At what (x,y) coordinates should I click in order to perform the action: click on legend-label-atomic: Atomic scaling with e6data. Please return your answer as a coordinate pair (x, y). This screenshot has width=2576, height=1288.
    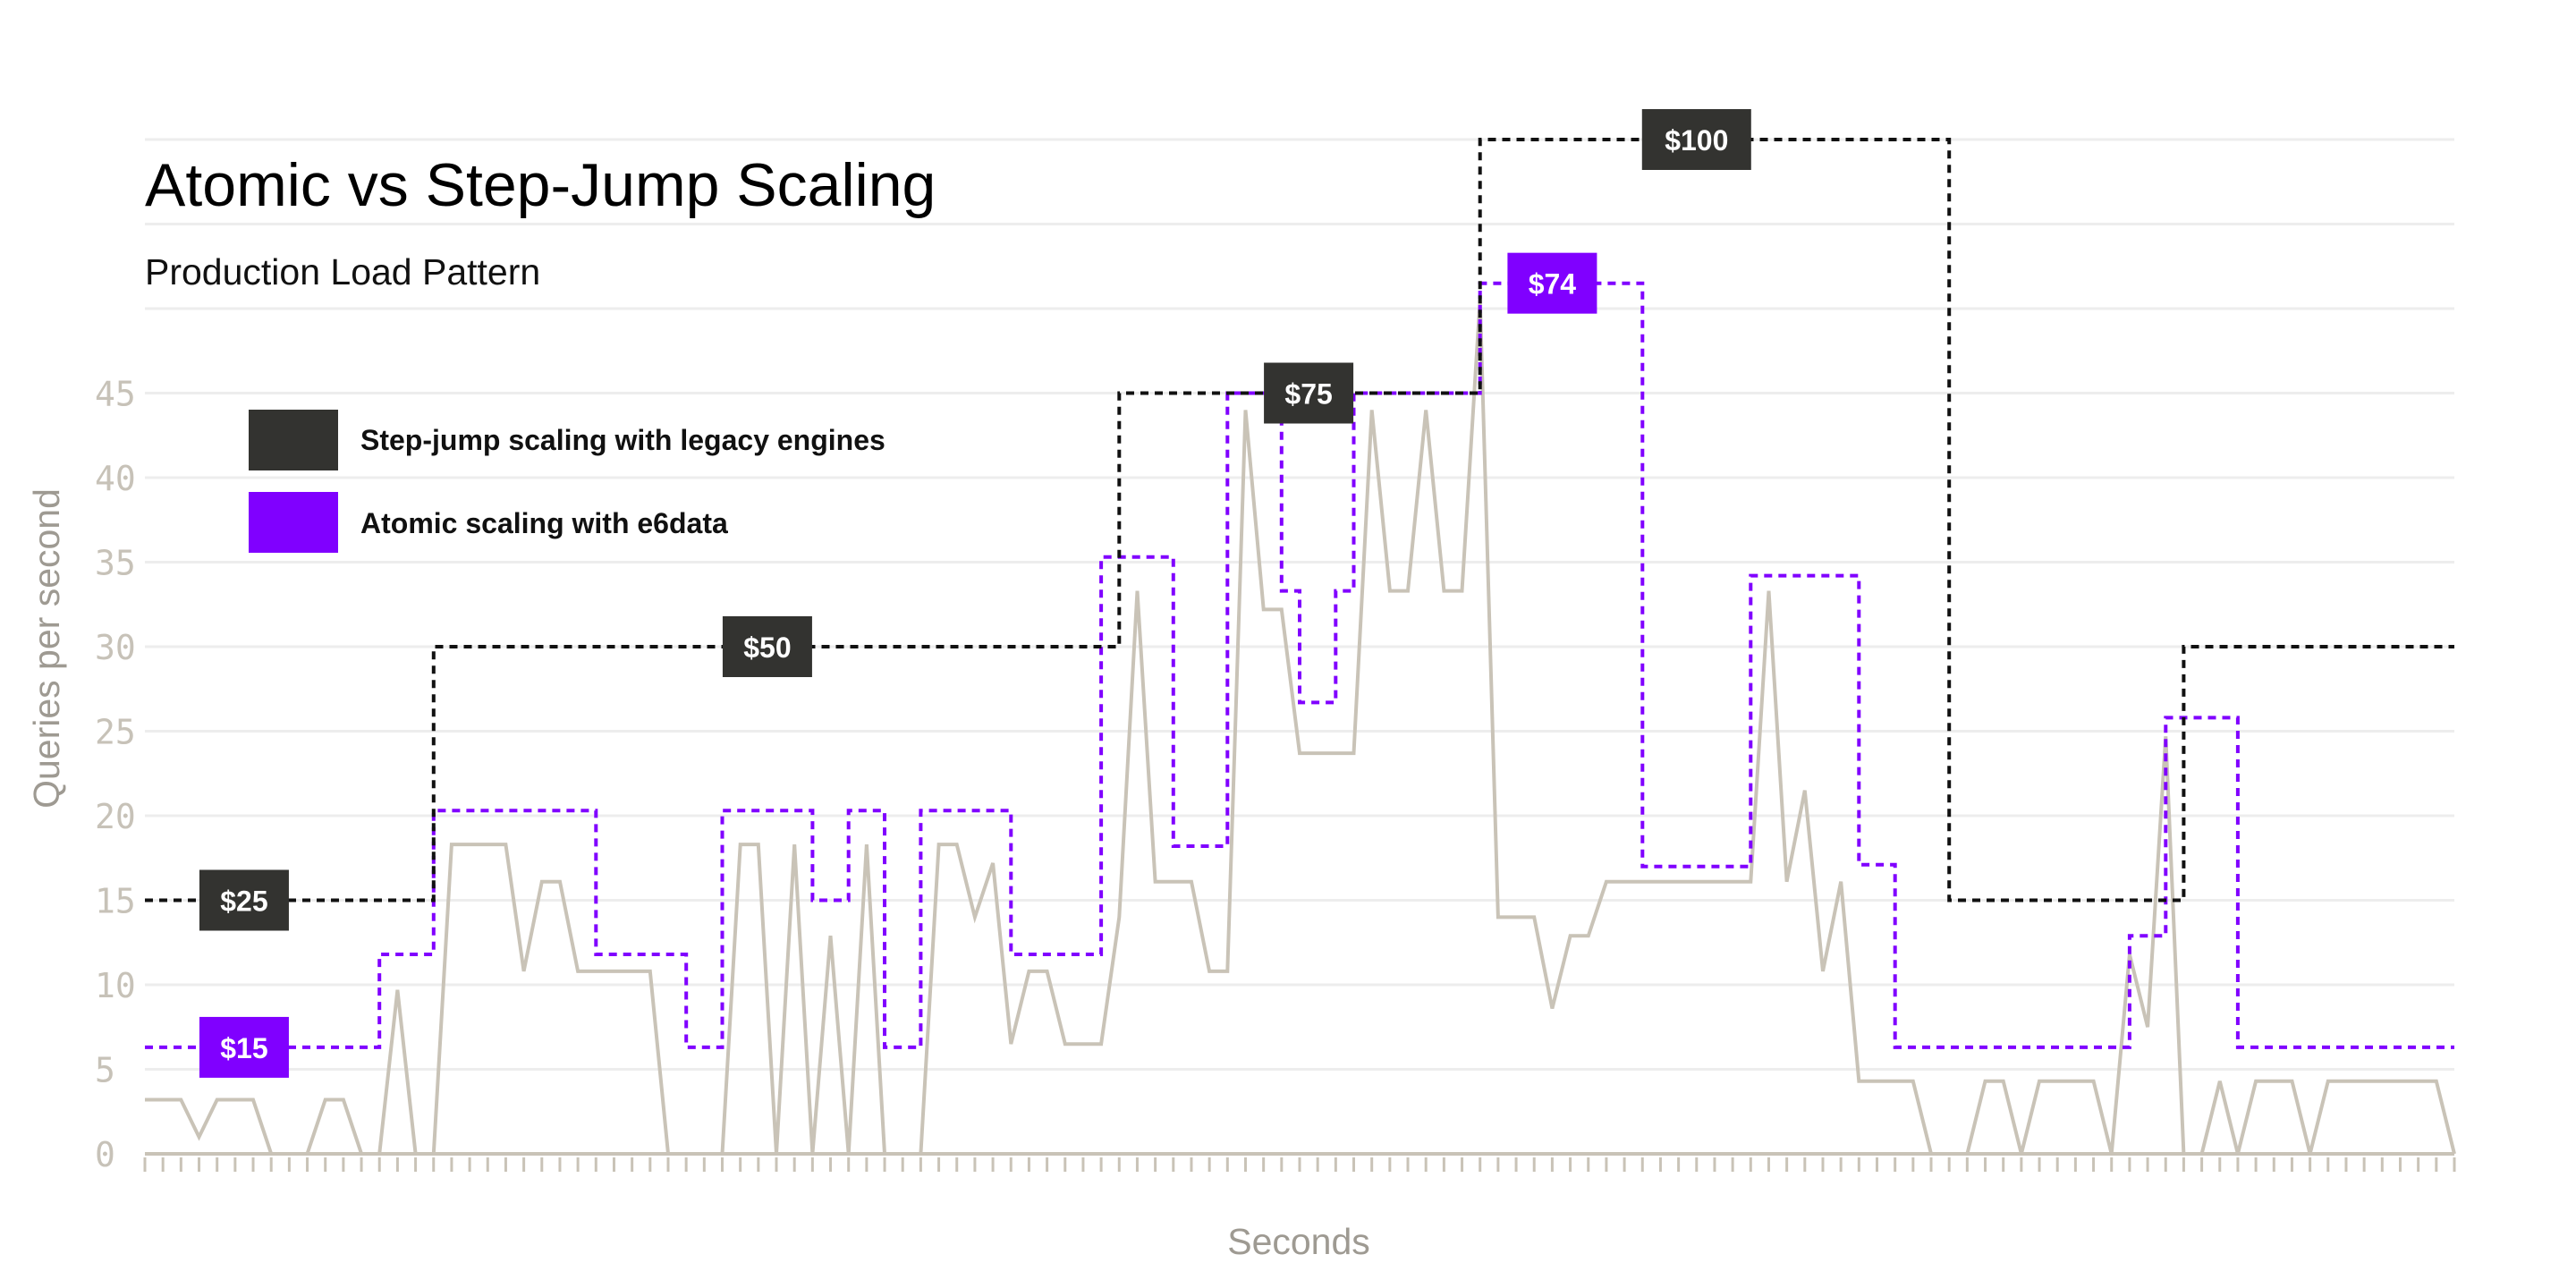
    Looking at the image, I should click on (544, 523).